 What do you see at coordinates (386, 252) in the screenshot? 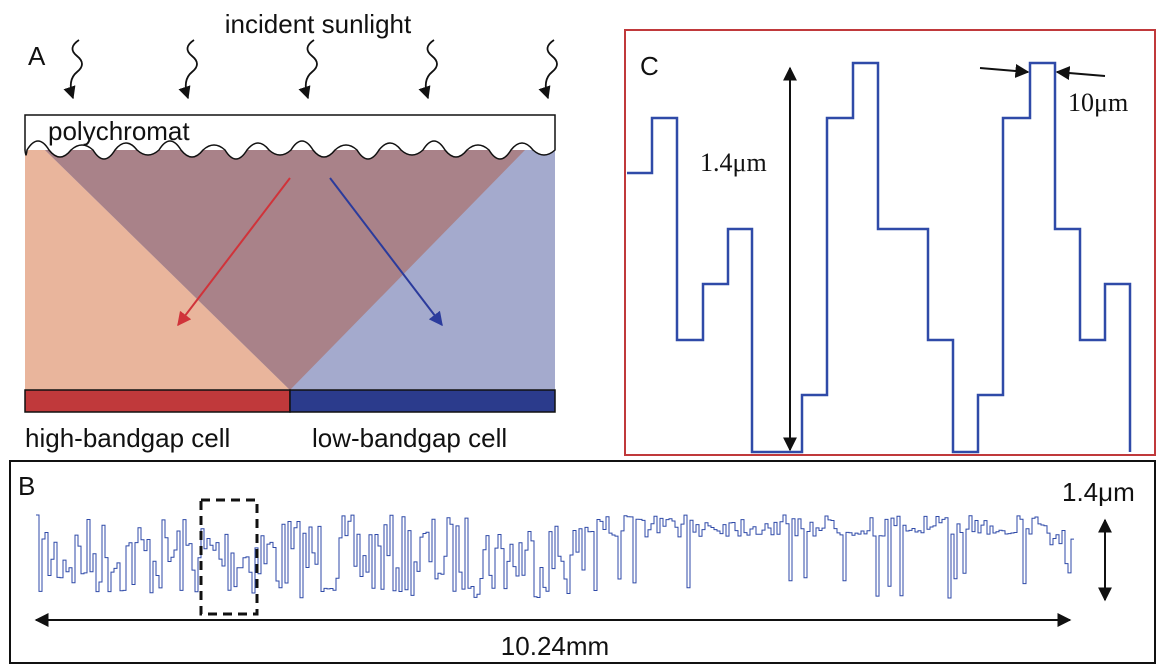
I see `blue-arrow` at bounding box center [386, 252].